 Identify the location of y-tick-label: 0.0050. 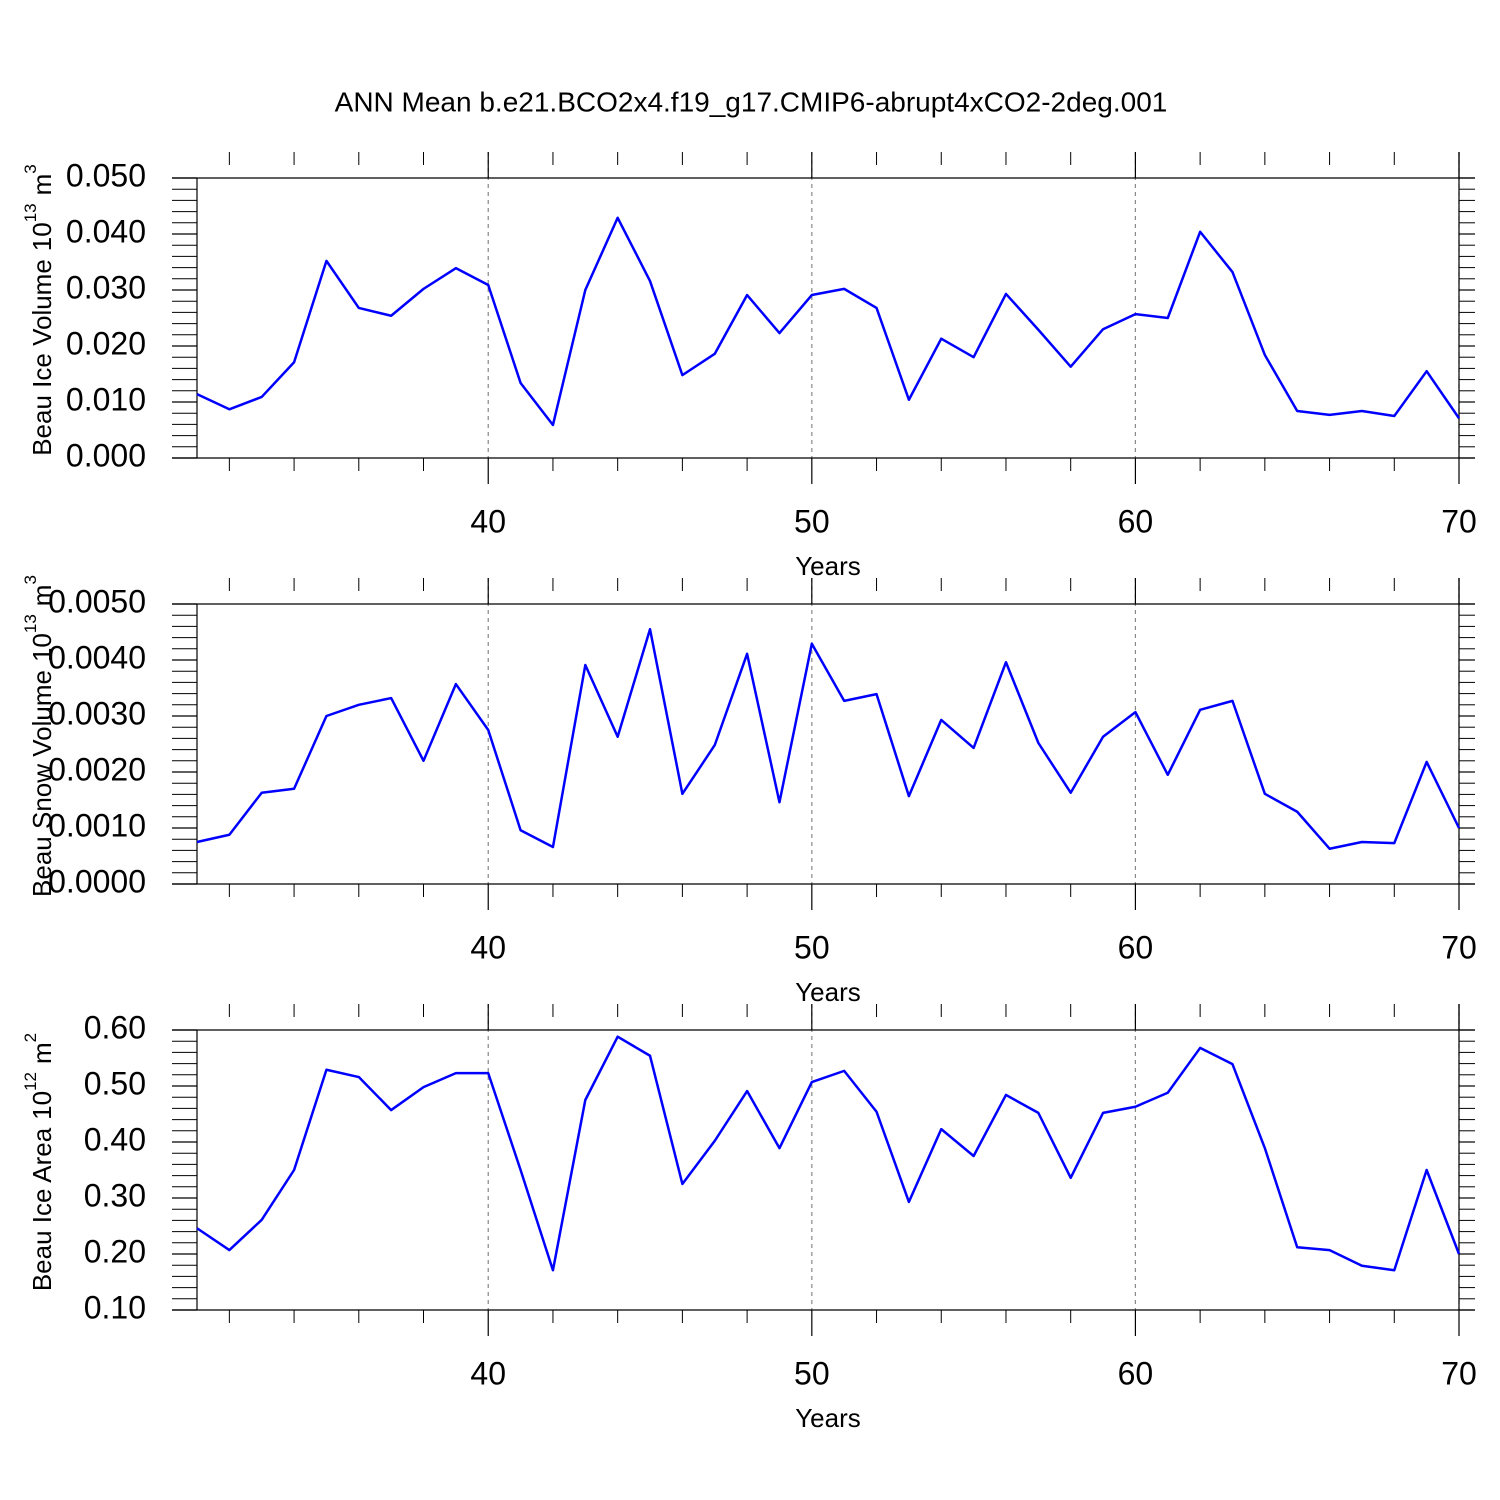
(97, 601).